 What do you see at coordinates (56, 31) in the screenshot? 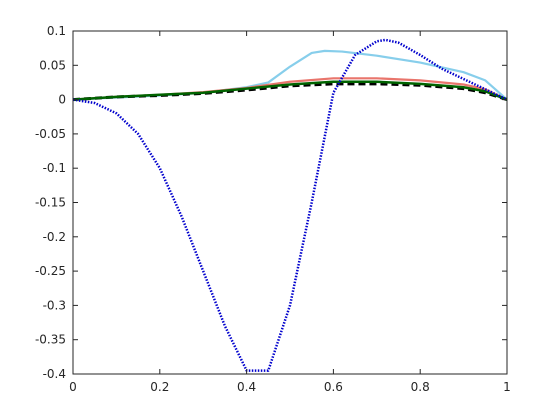
I see `y-tick-label: 0.1` at bounding box center [56, 31].